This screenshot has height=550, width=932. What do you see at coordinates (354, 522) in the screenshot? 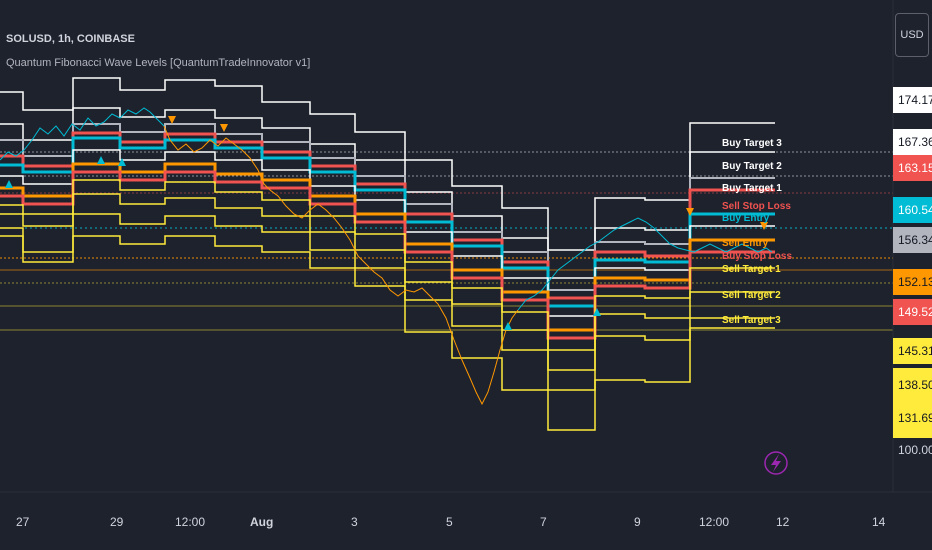
I see `time-label: 3` at bounding box center [354, 522].